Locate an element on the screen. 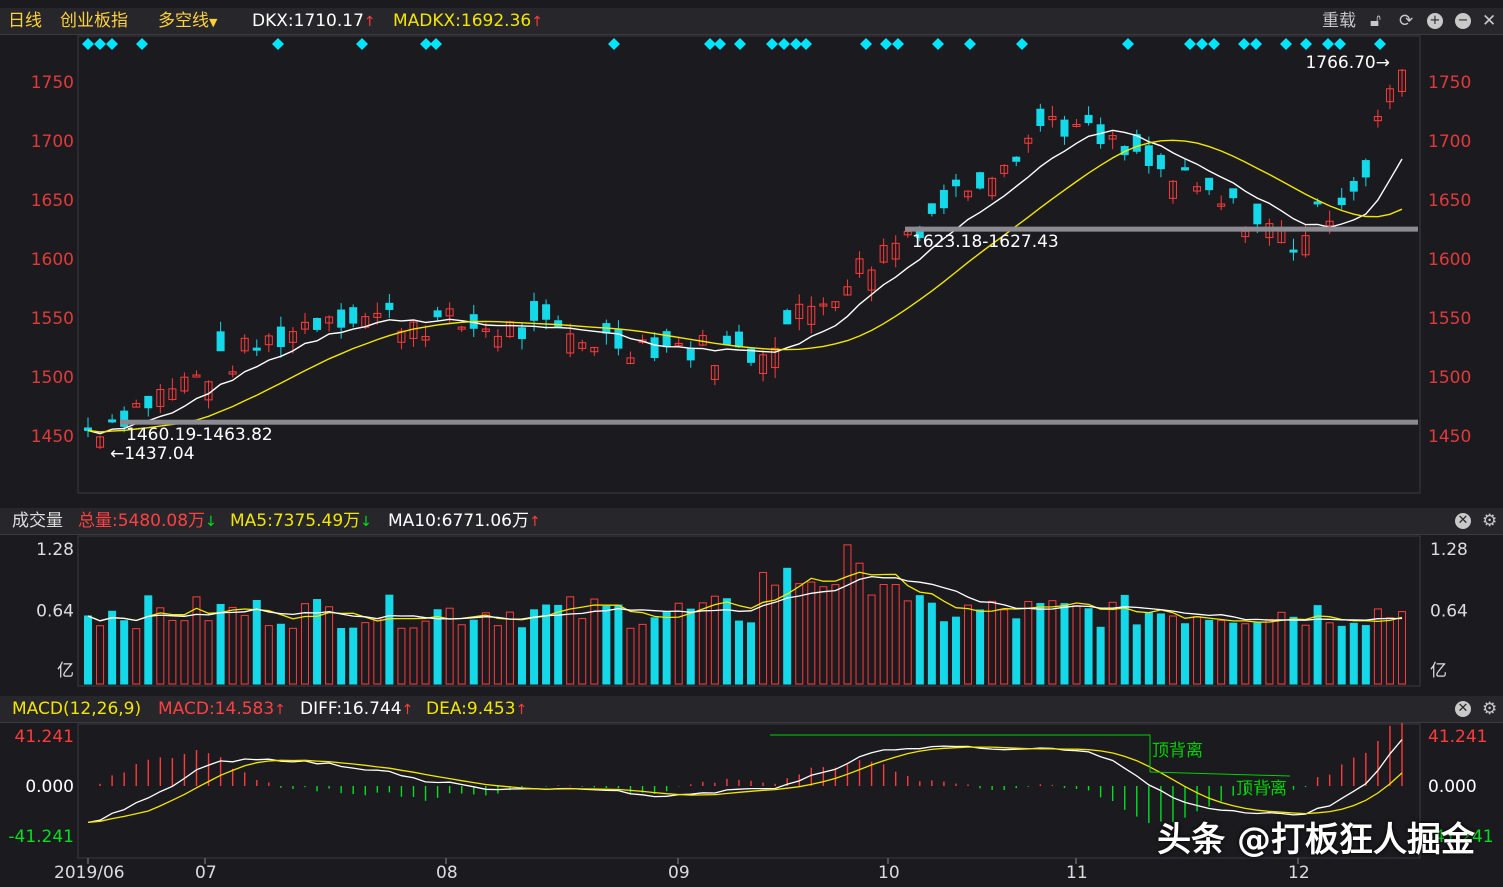  price-tick-label: 1650 is located at coordinates (52, 201).